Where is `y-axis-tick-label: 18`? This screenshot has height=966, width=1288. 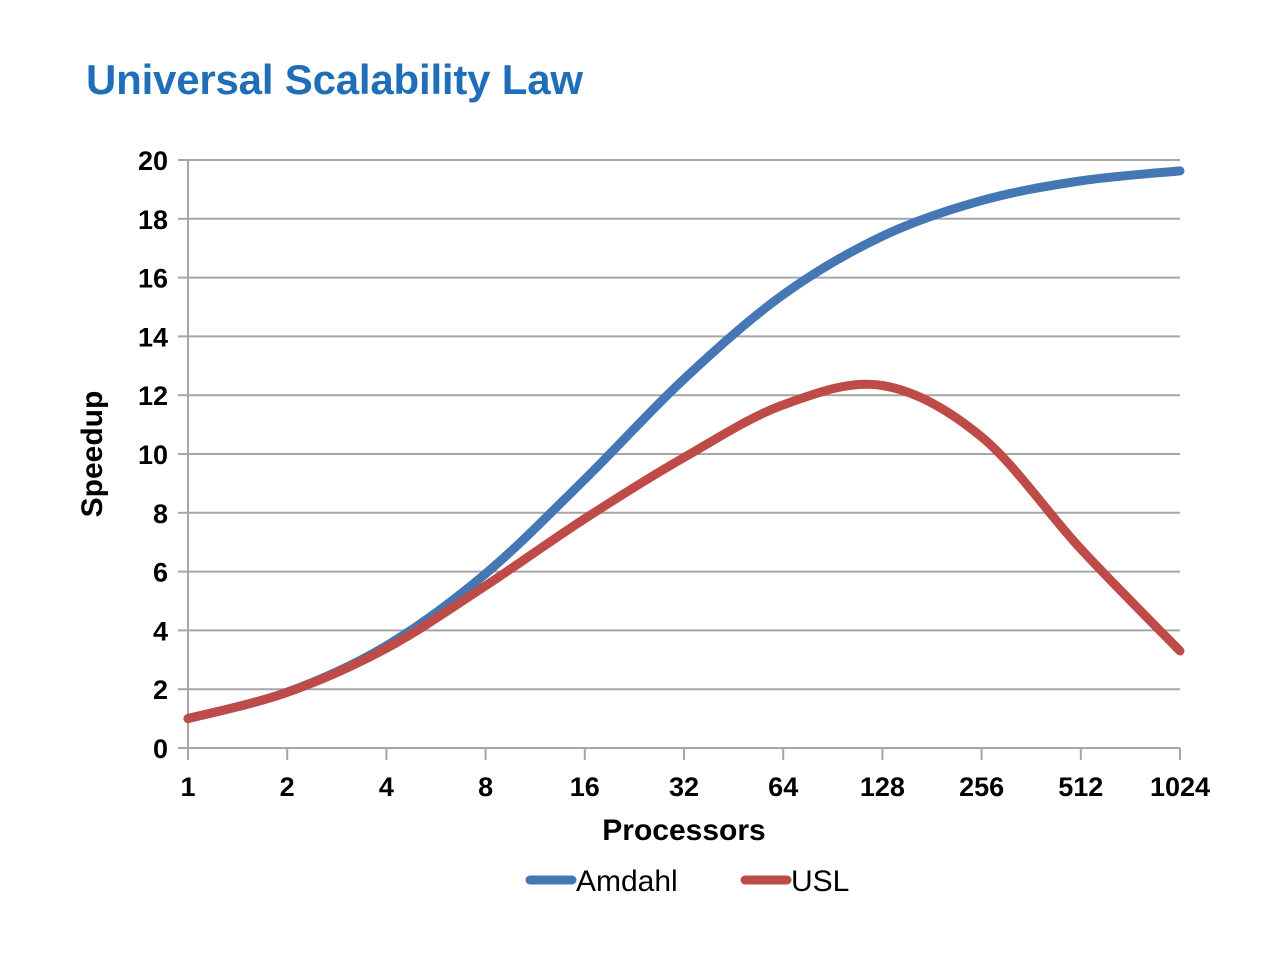 y-axis-tick-label: 18 is located at coordinates (153, 220).